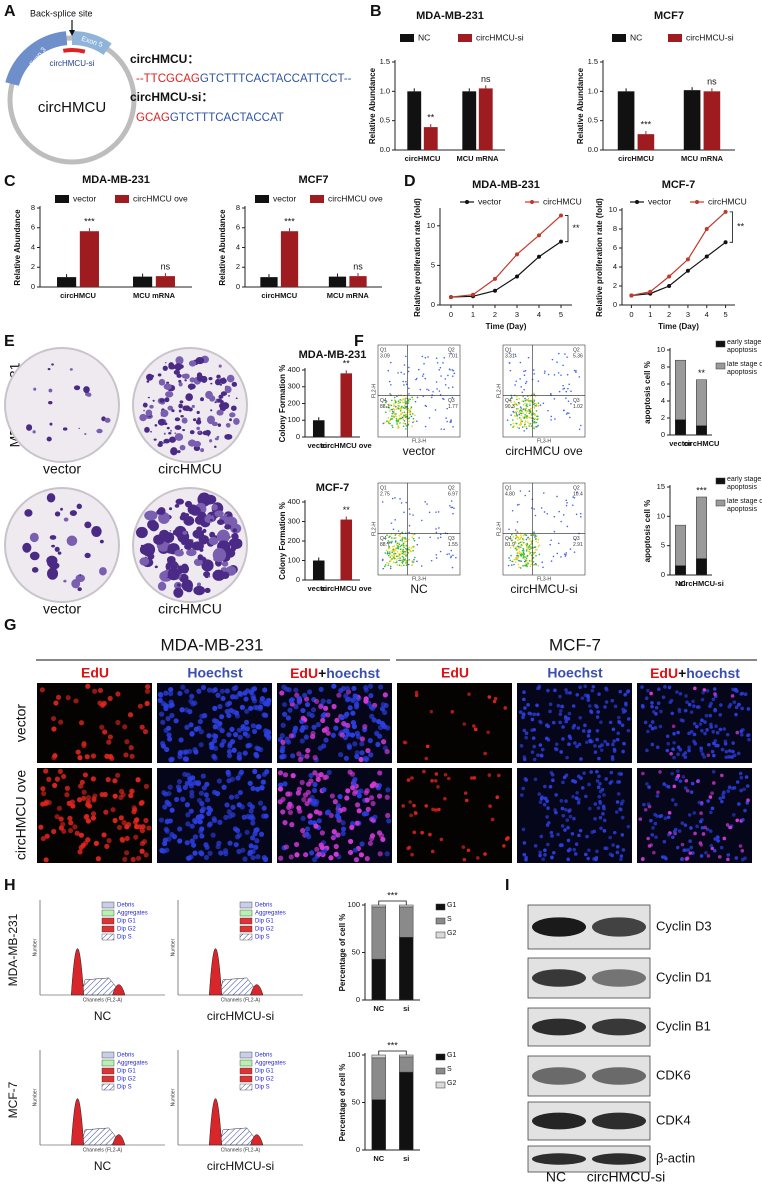 The width and height of the screenshot is (762, 1186). I want to click on legend-label: vector, so click(284, 198).